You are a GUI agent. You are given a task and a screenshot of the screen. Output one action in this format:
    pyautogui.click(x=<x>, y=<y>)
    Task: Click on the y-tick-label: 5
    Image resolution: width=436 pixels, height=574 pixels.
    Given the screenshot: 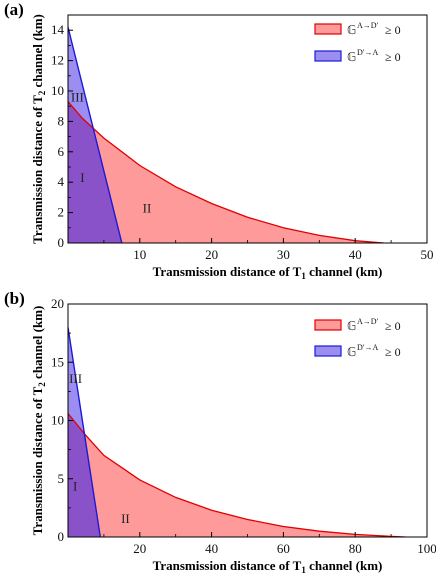 What is the action you would take?
    pyautogui.click(x=61, y=478)
    